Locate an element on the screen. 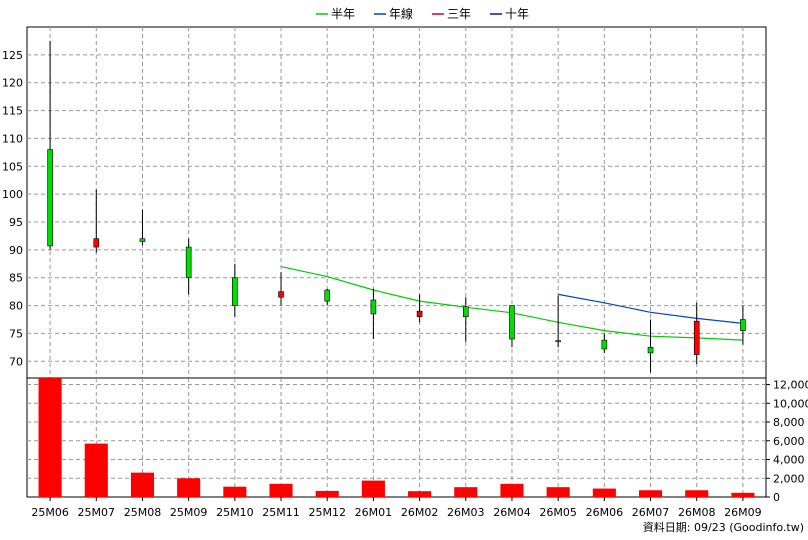  volume-tick-label: 2,000 is located at coordinates (789, 478).